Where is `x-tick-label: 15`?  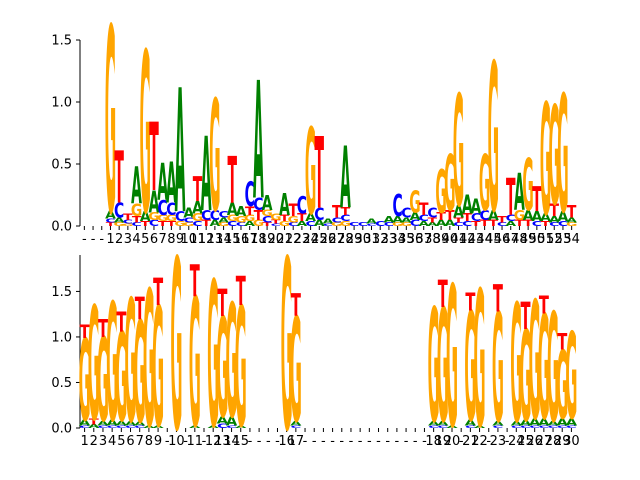 x-tick-label: 15 is located at coordinates (240, 441).